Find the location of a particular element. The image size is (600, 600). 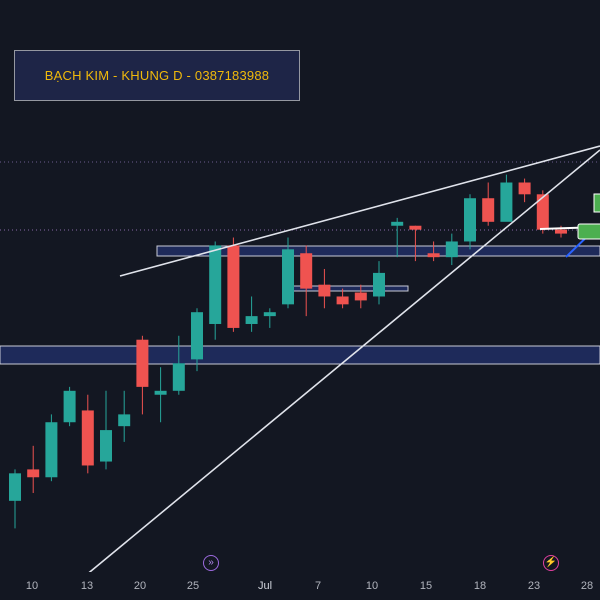

x-tick-label: 20 is located at coordinates (140, 586).